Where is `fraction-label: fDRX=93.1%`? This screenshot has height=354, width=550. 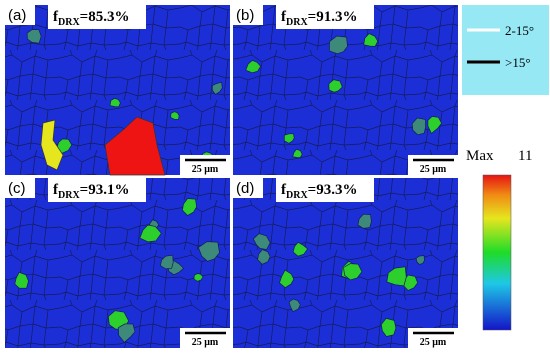
fraction-label: fDRX=93.1% is located at coordinates (91, 191).